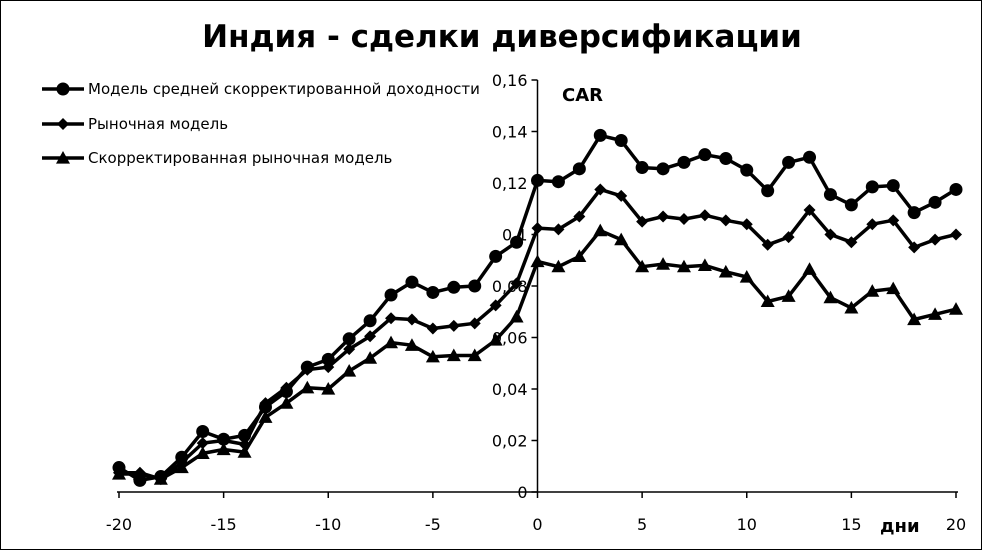  What do you see at coordinates (119, 524) in the screenshot?
I see `x-tick-label: -20` at bounding box center [119, 524].